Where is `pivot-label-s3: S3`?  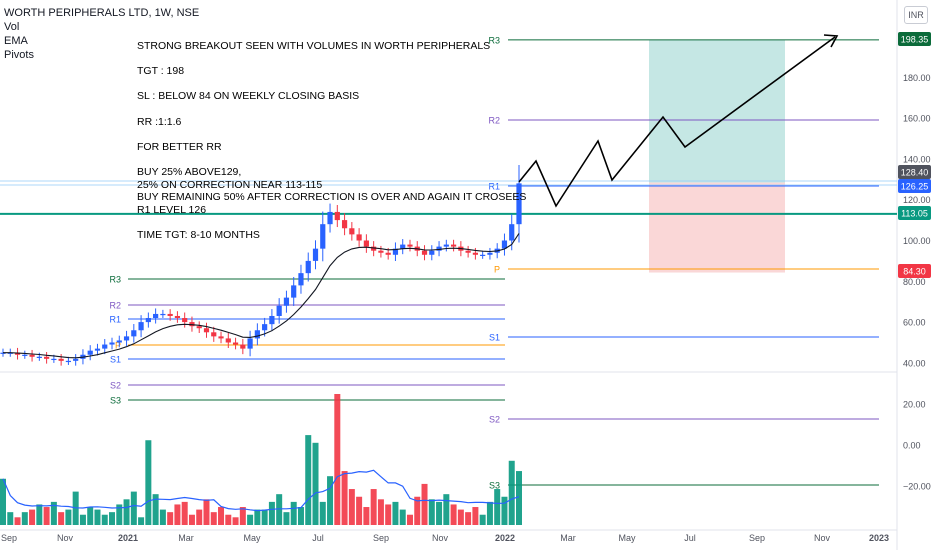 pivot-label-s3: S3 is located at coordinates (494, 486).